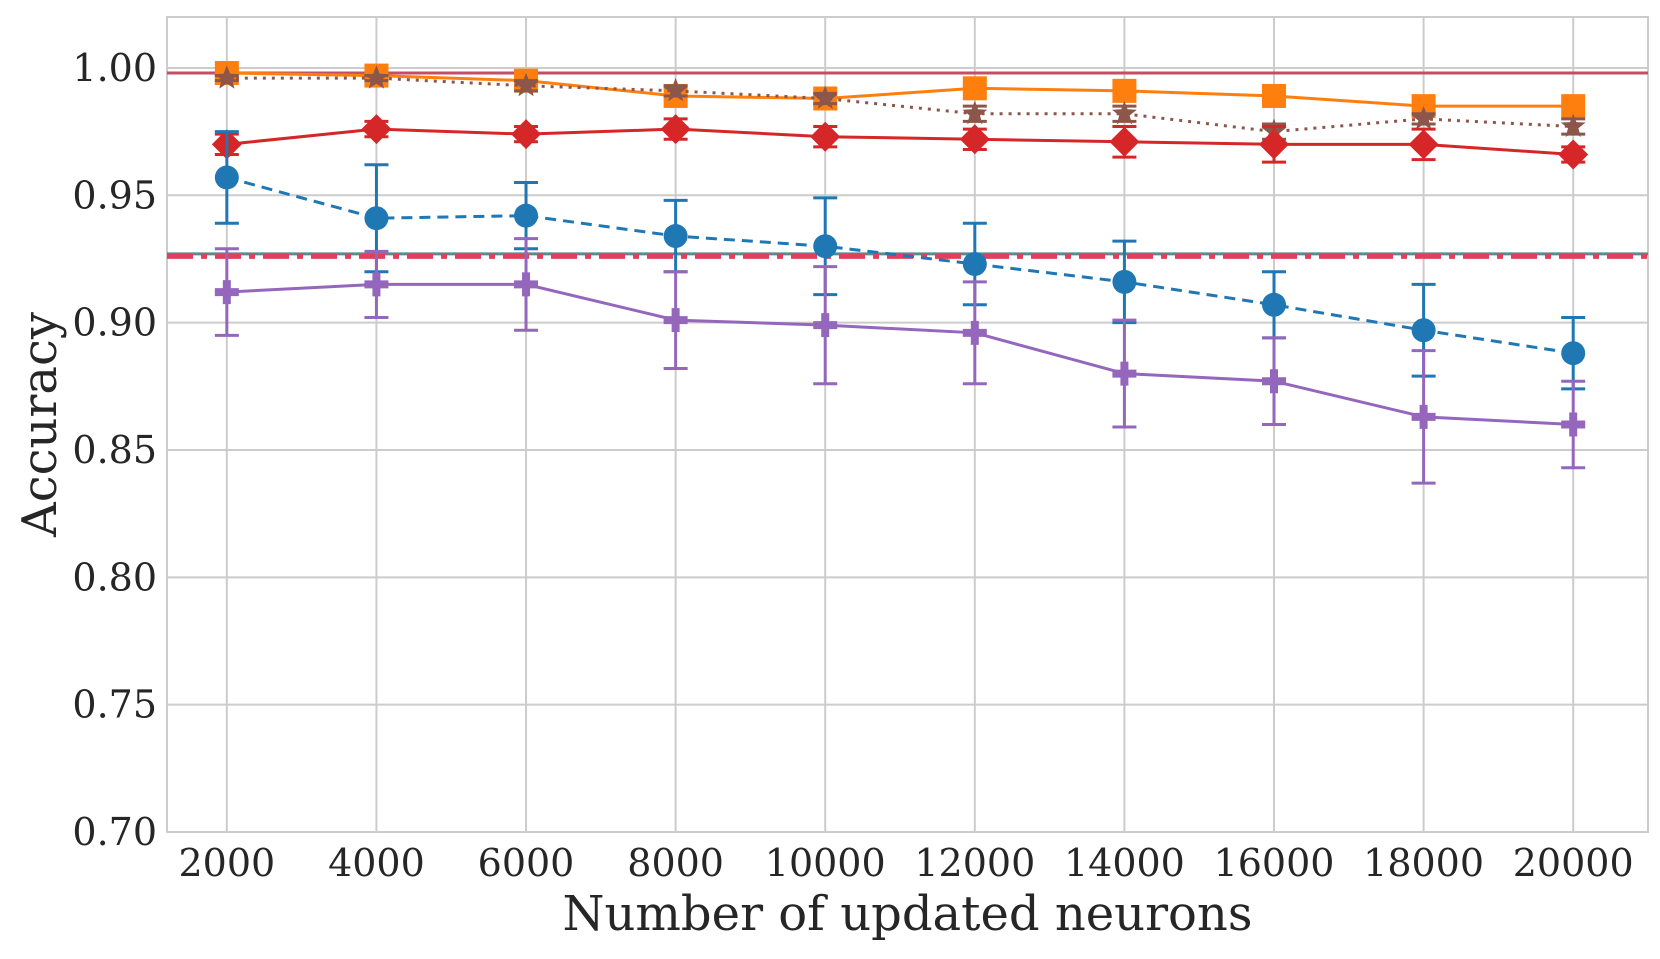 This screenshot has width=1660, height=959. I want to click on y-tick-label: 0.75, so click(114, 705).